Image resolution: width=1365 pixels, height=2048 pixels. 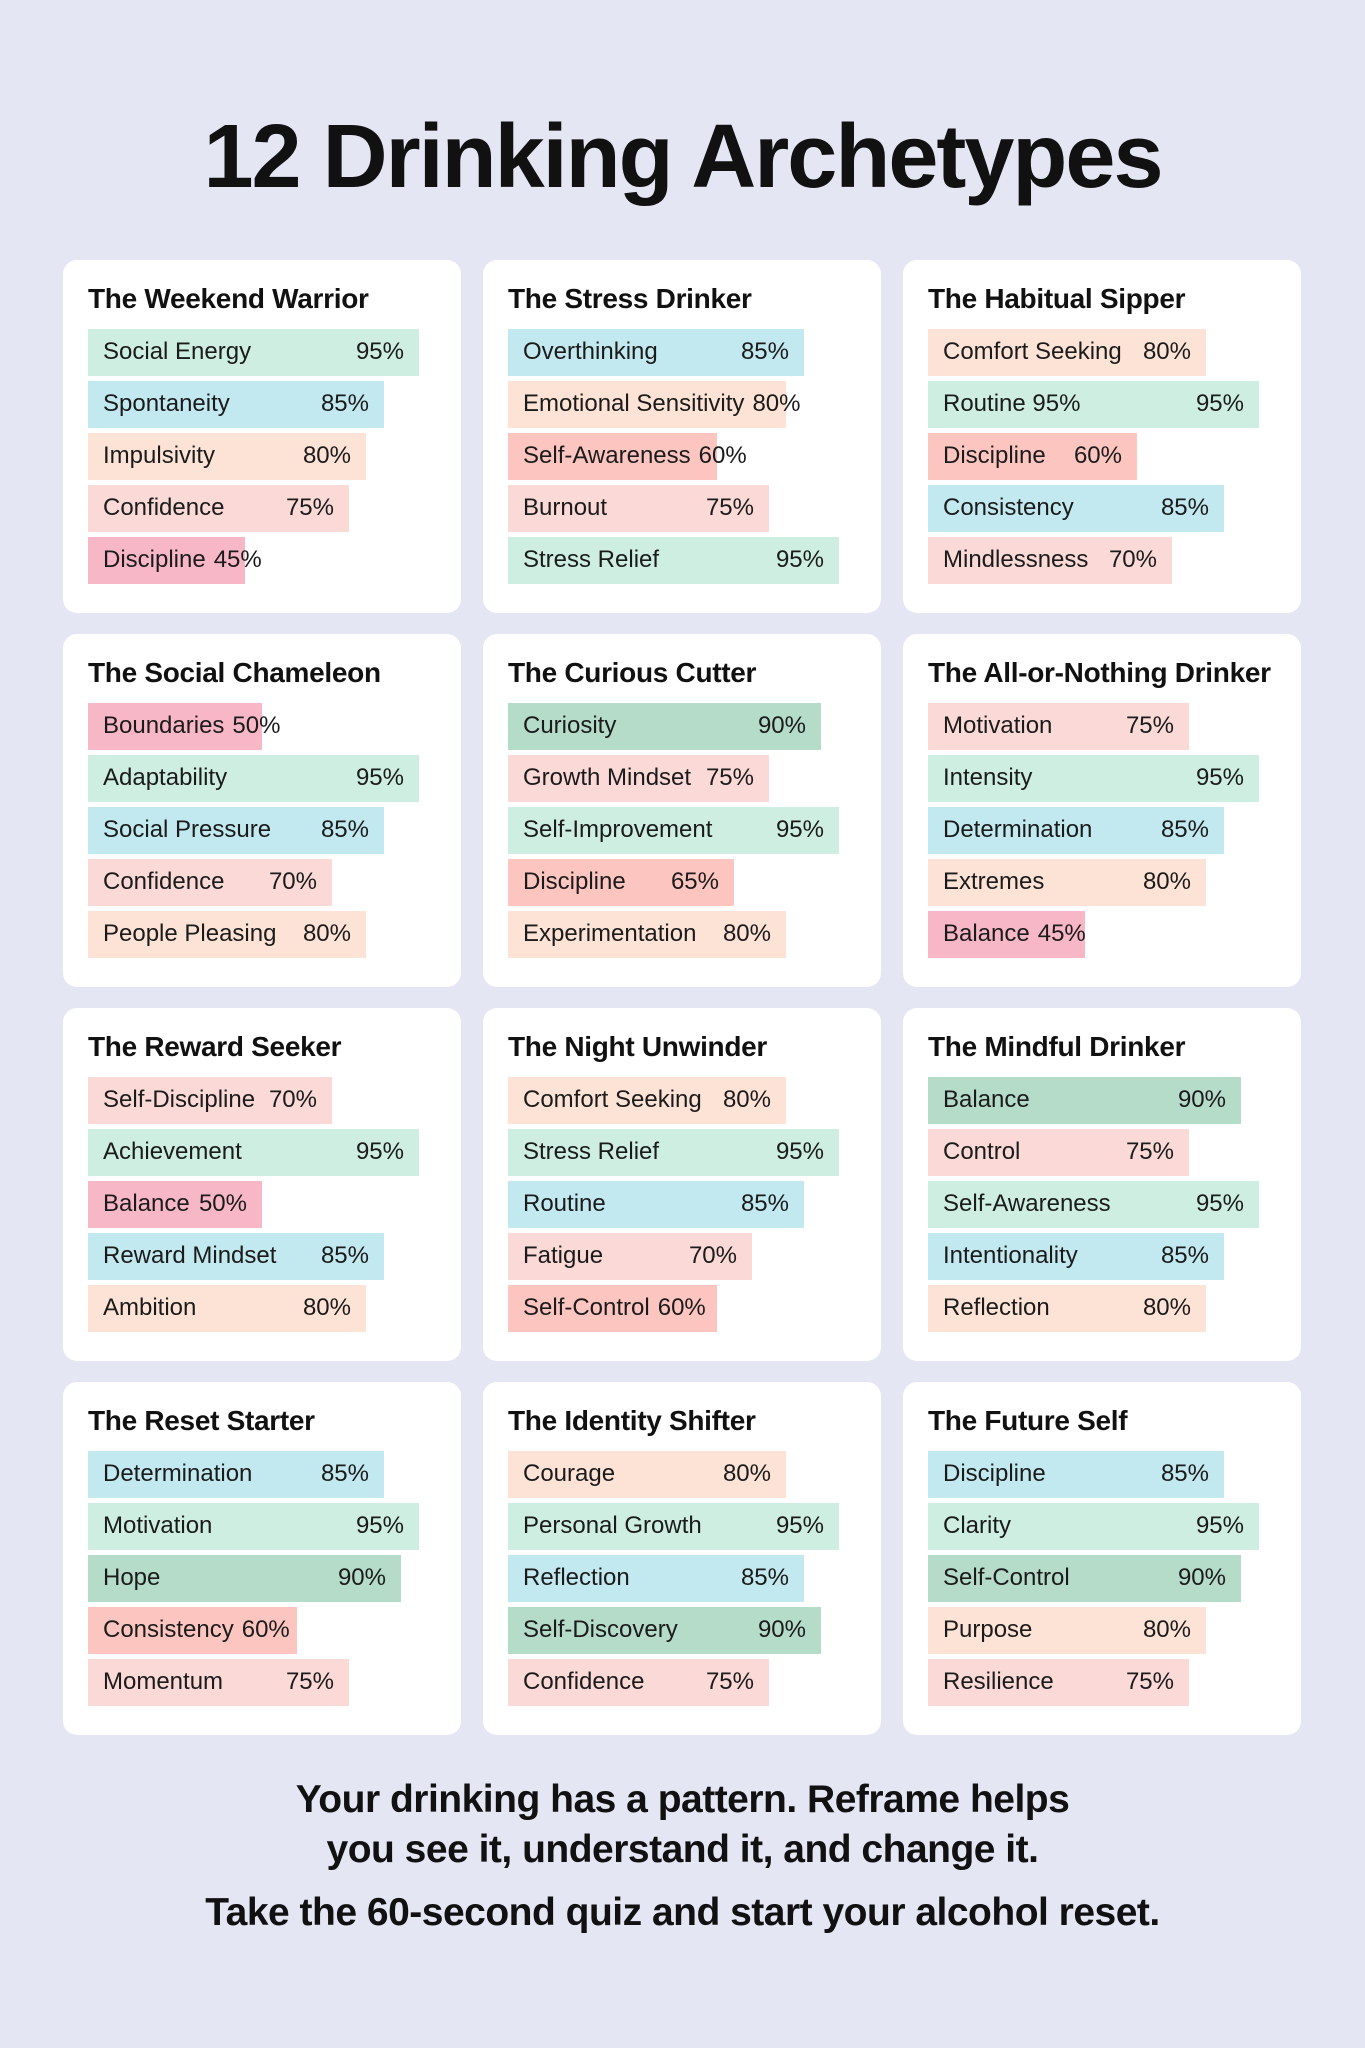 What do you see at coordinates (632, 672) in the screenshot?
I see `archetype-title: The Curious Cutter` at bounding box center [632, 672].